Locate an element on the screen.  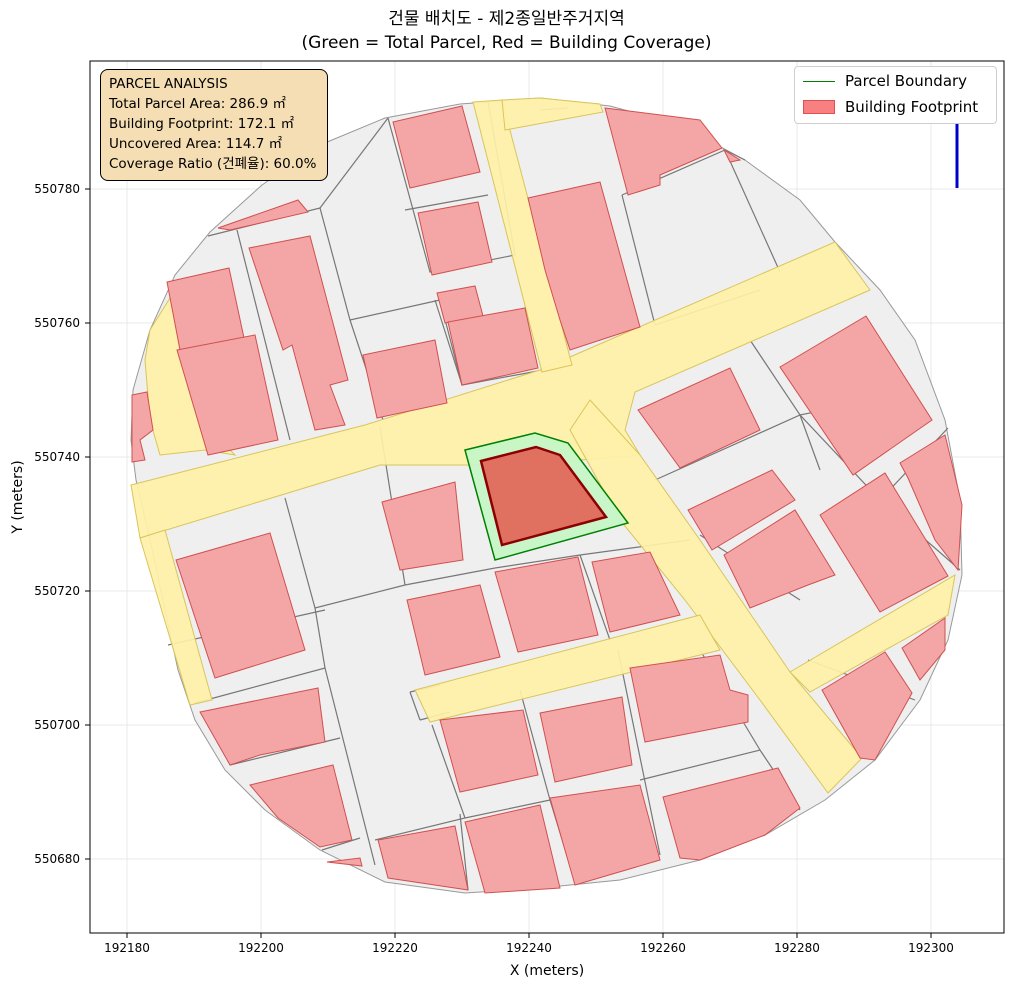
legend-item-building: Building Footprint is located at coordinates (890, 107).